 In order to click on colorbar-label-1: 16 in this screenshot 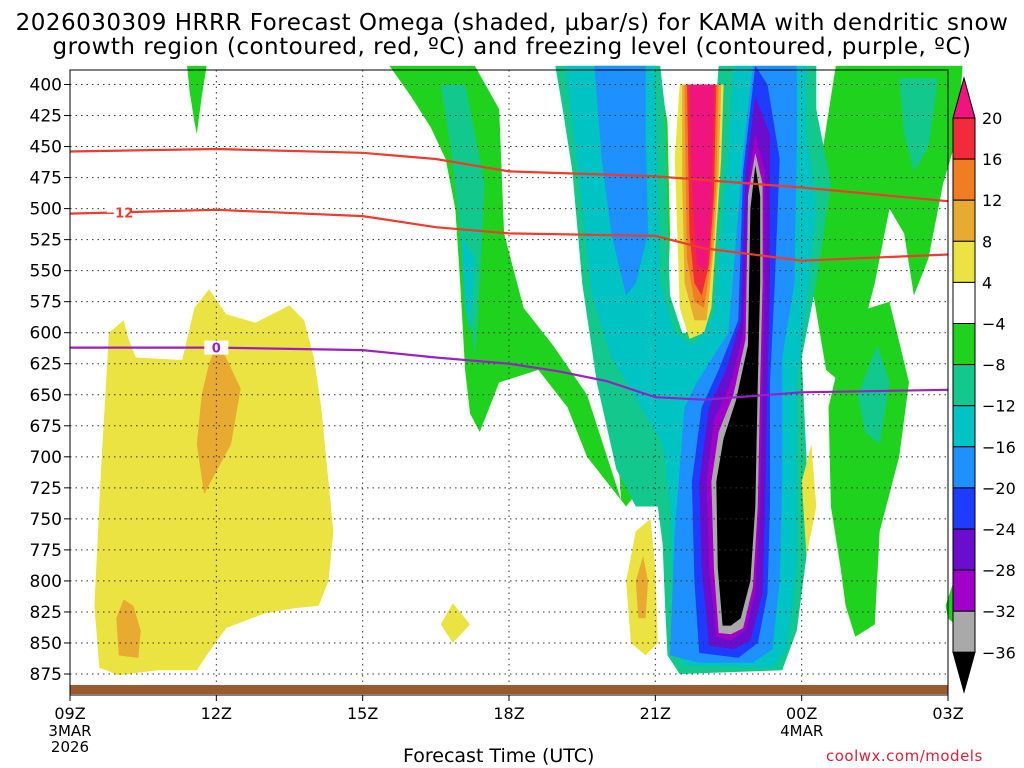, I will do `click(992, 159)`.